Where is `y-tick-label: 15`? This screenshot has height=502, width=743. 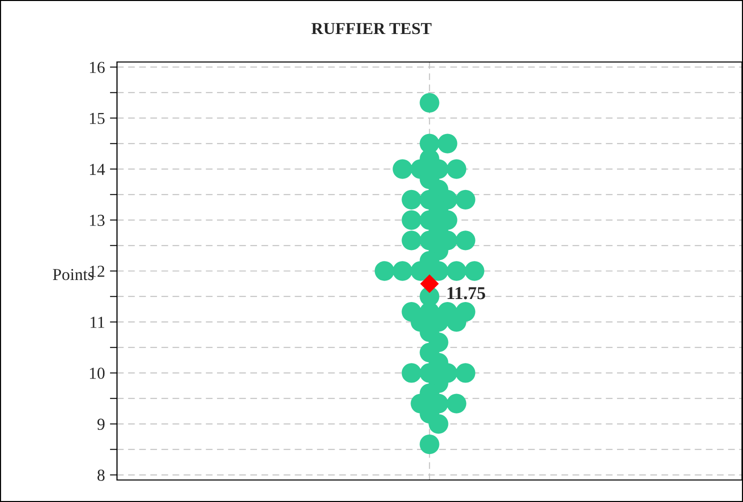
y-tick-label: 15 is located at coordinates (97, 118).